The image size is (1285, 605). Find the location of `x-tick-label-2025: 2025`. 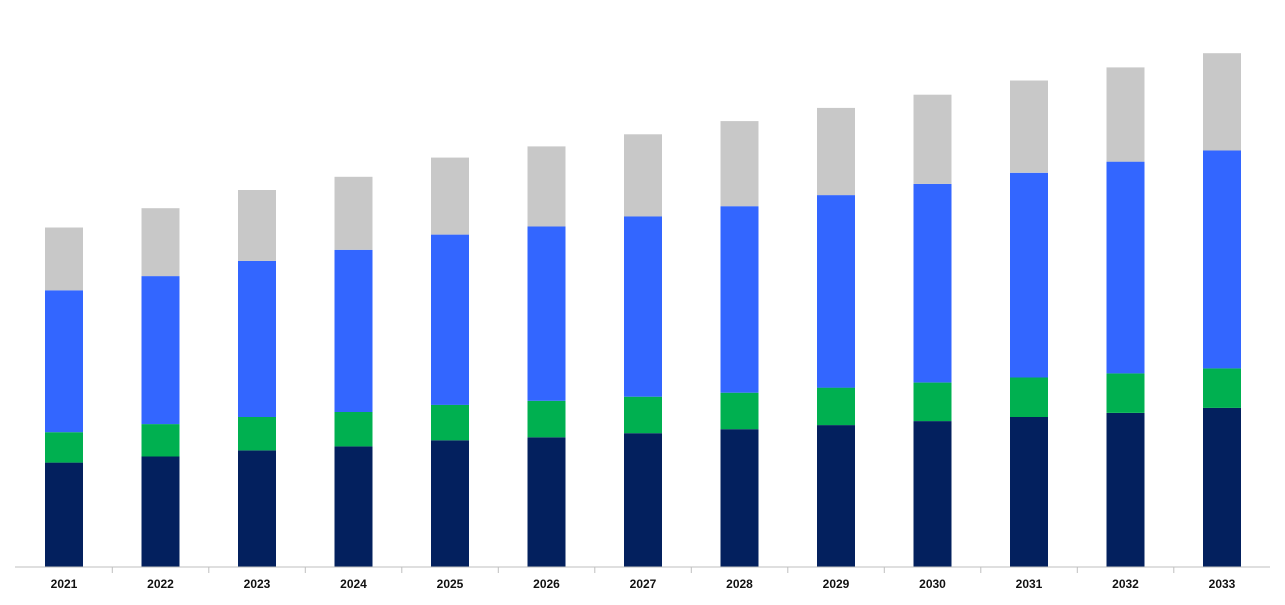

x-tick-label-2025: 2025 is located at coordinates (450, 584).